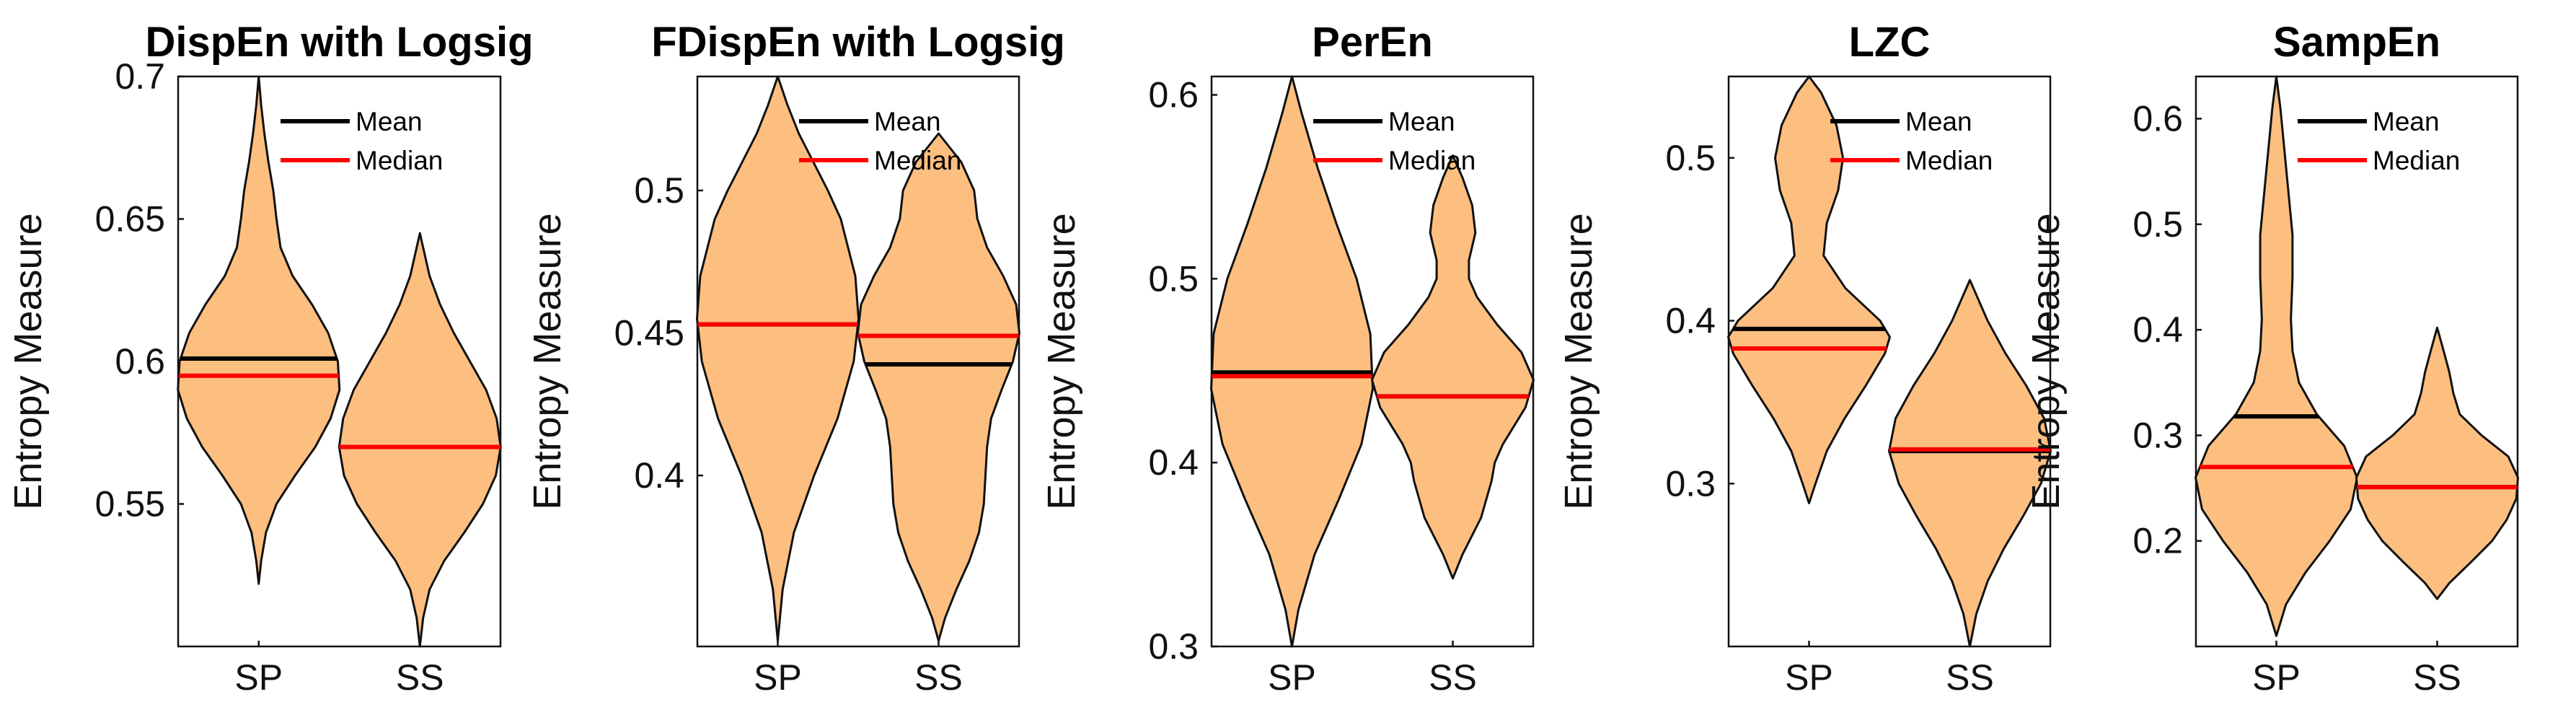  Describe the element at coordinates (649, 333) in the screenshot. I see `y-tick-label: 0.45` at that location.